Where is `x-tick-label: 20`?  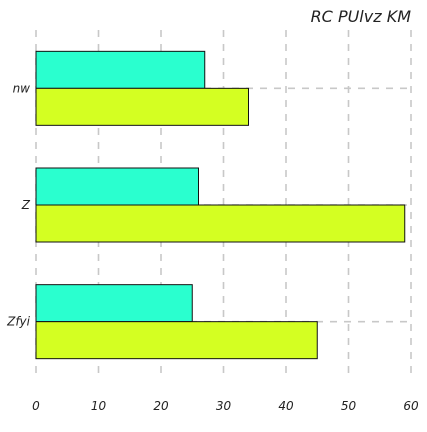 x-tick-label: 20 is located at coordinates (161, 406).